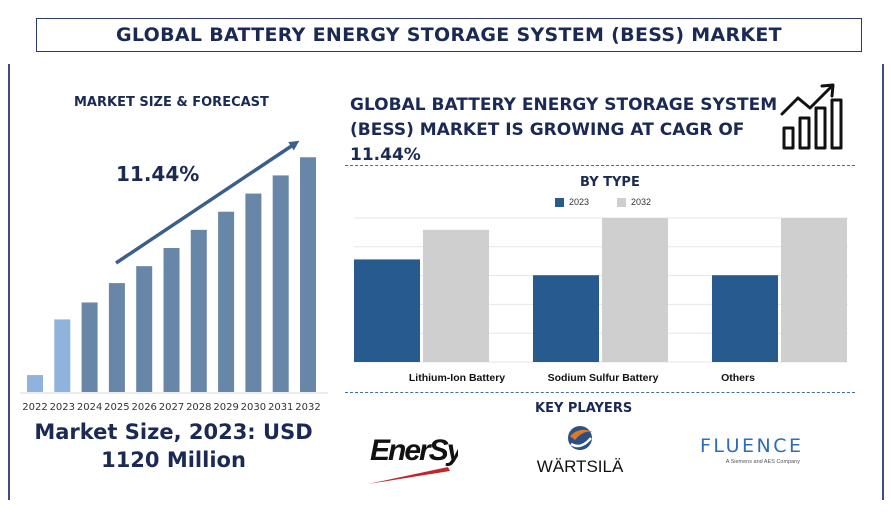 The width and height of the screenshot is (891, 514). I want to click on by-type-category-sodium-sulfur-battery: Sodium Sulfur Battery, so click(603, 378).